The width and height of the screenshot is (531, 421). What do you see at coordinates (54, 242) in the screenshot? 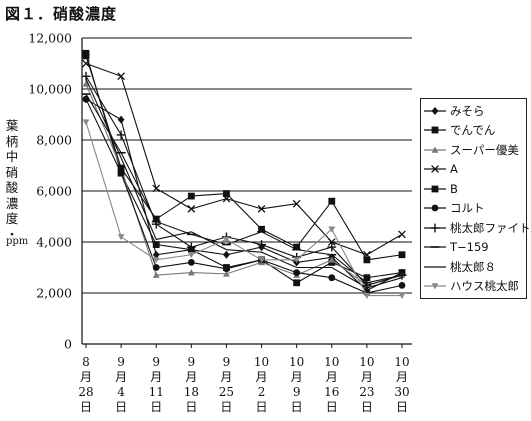
I see `y-tick-label: 4,000` at bounding box center [54, 242].